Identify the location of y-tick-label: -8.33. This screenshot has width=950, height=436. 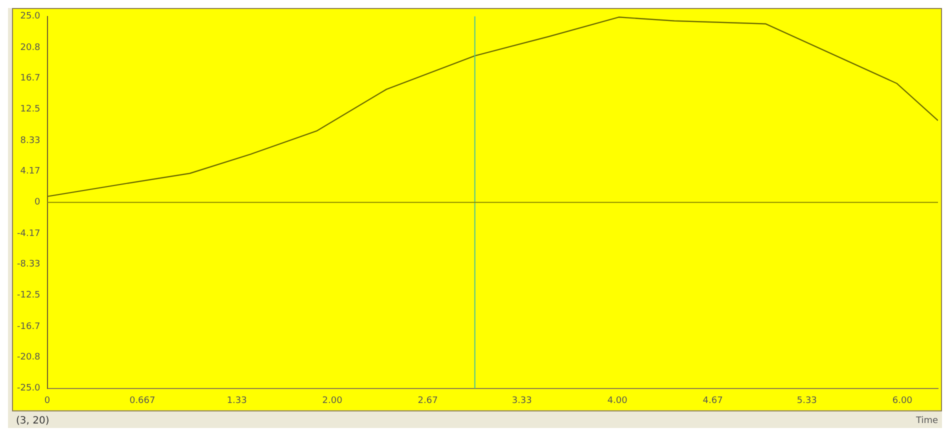
(28, 265).